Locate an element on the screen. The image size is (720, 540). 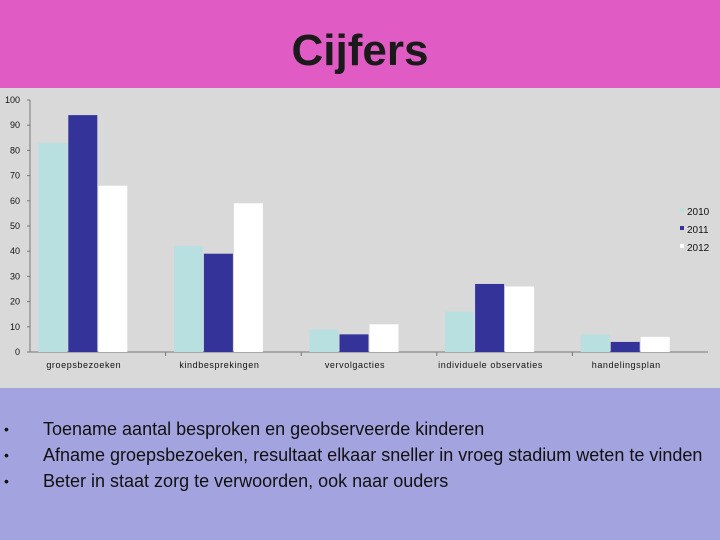
x-category-label: vervolgacties is located at coordinates (355, 365).